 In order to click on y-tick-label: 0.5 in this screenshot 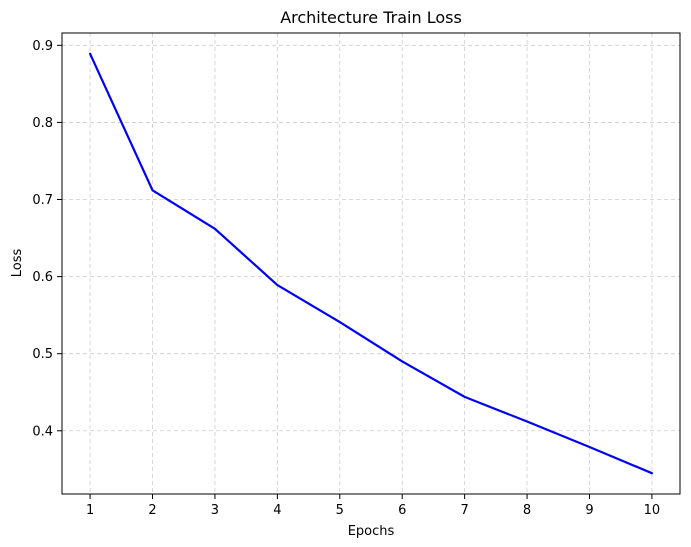, I will do `click(42, 354)`.